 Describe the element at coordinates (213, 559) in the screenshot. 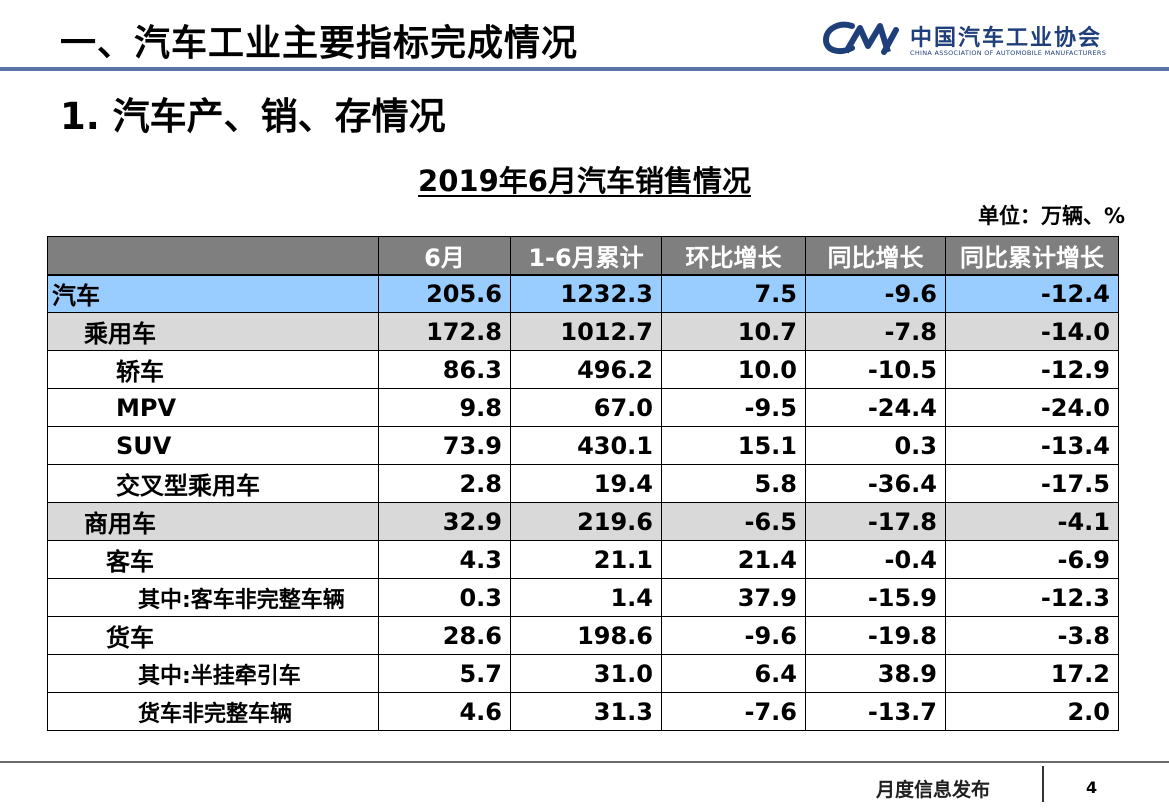

I see `row-label: 客车` at that location.